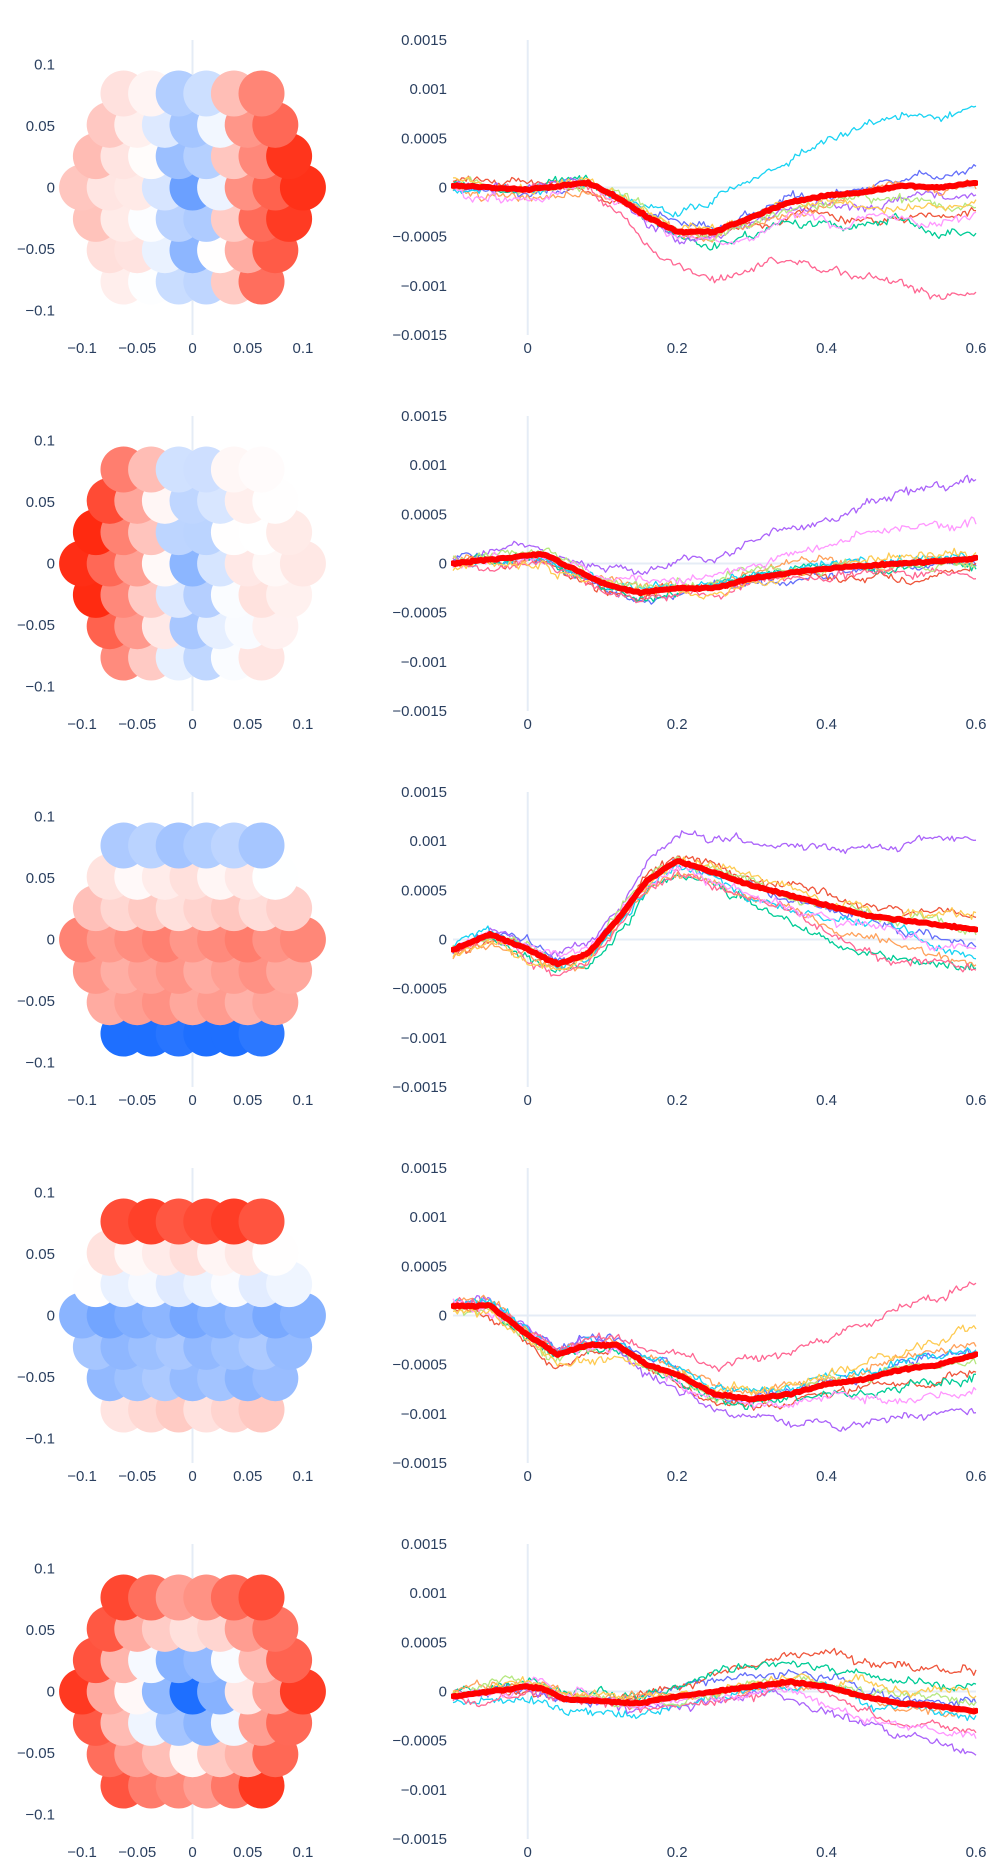 Image resolution: width=1007 pixels, height=1863 pixels. What do you see at coordinates (171, 198) in the screenshot?
I see `topomap-1: −0.1 −0.05 0 0.05 0.1 0.1 0.05 0 −0.05 −0.1` at bounding box center [171, 198].